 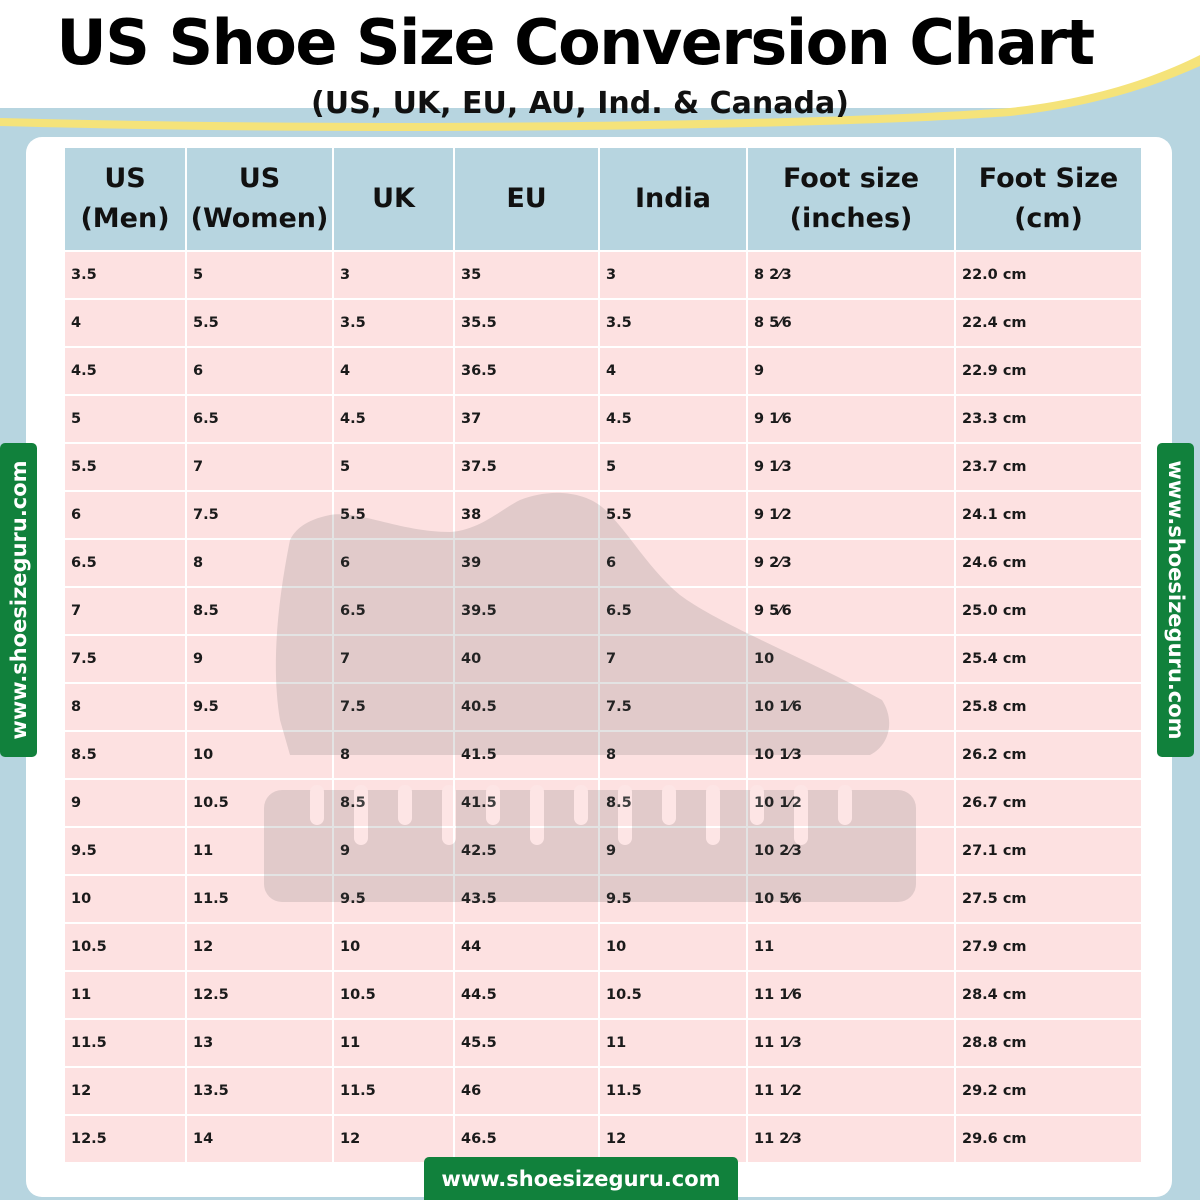 I want to click on table-cell: 26.7 cm, so click(x=1048, y=803).